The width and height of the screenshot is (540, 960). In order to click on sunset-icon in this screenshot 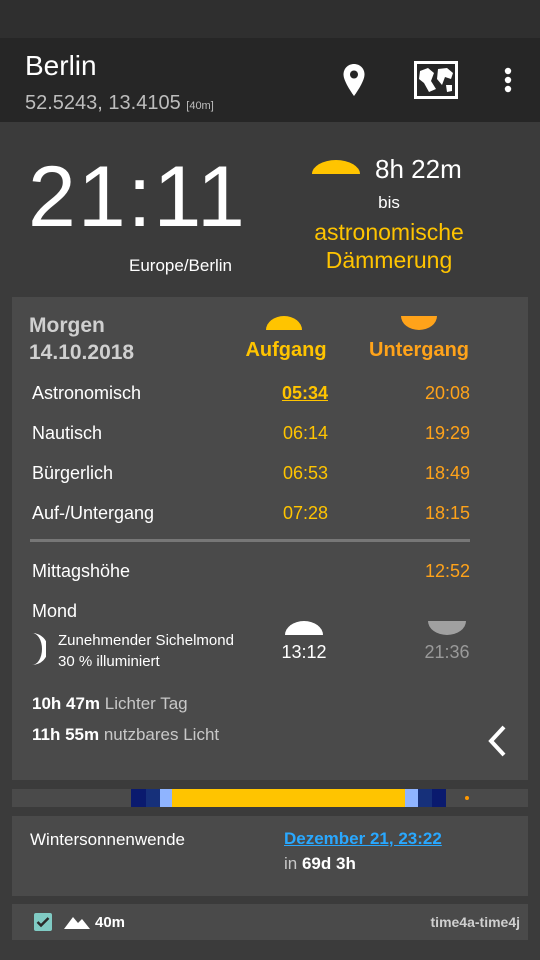, I will do `click(419, 325)`.